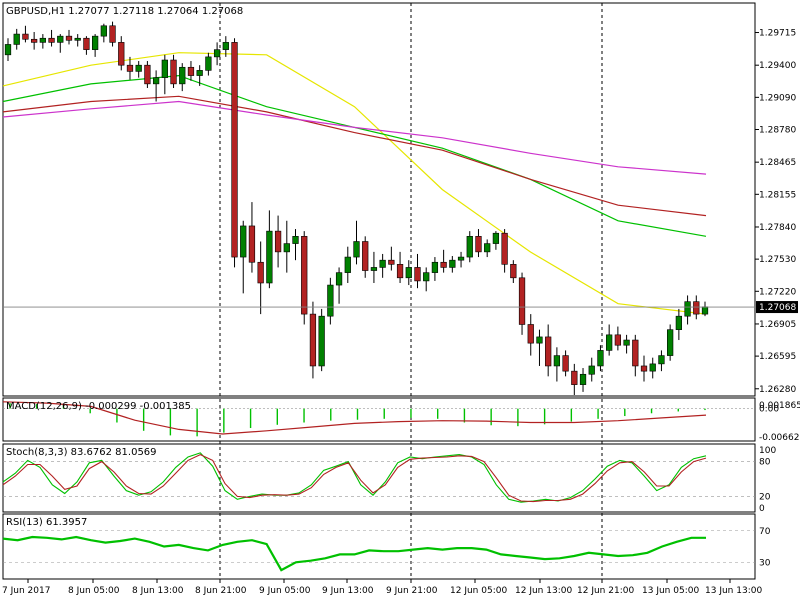  What do you see at coordinates (285, 591) in the screenshot?
I see `x-tick-label: 9 Jun 05:00` at bounding box center [285, 591].